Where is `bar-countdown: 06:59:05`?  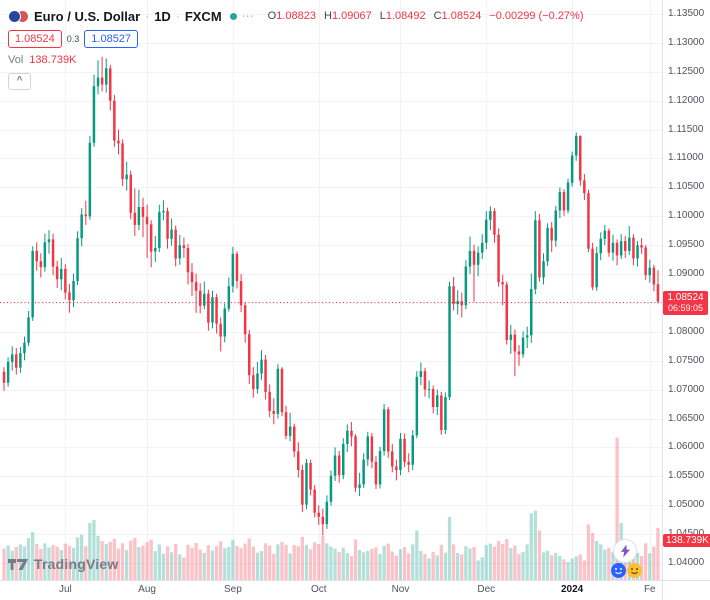 bar-countdown: 06:59:05 is located at coordinates (685, 307).